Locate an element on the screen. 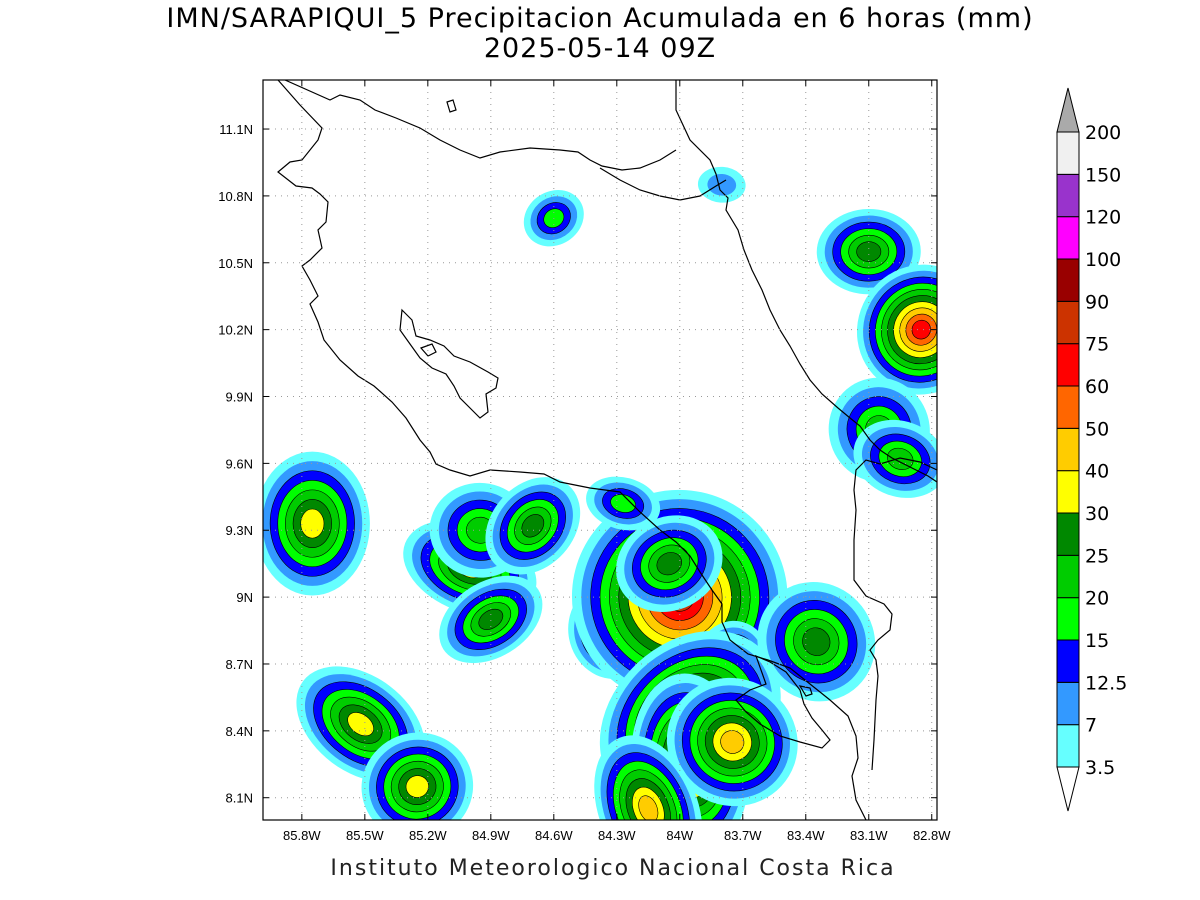 The width and height of the screenshot is (1200, 900). legend-label: 90 is located at coordinates (1097, 302).